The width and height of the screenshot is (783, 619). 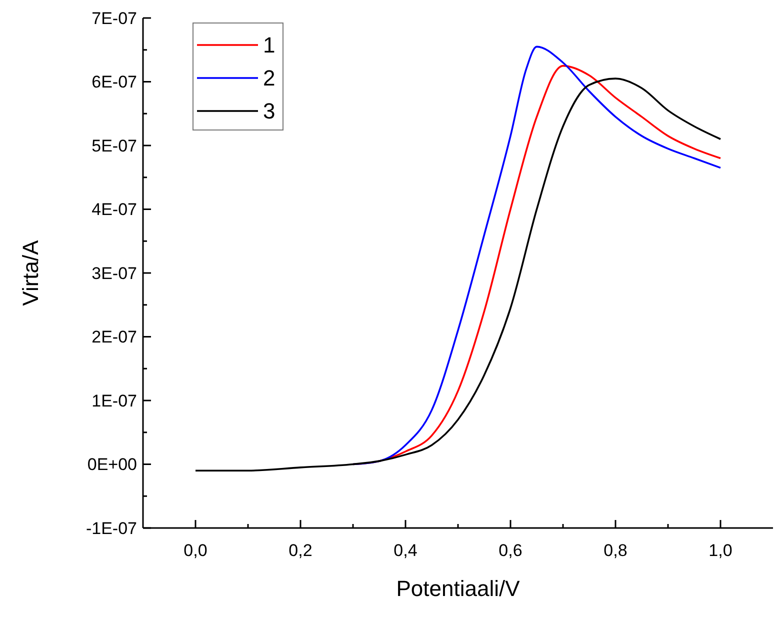 I want to click on y-tick-label: -1E-07, so click(x=111, y=528).